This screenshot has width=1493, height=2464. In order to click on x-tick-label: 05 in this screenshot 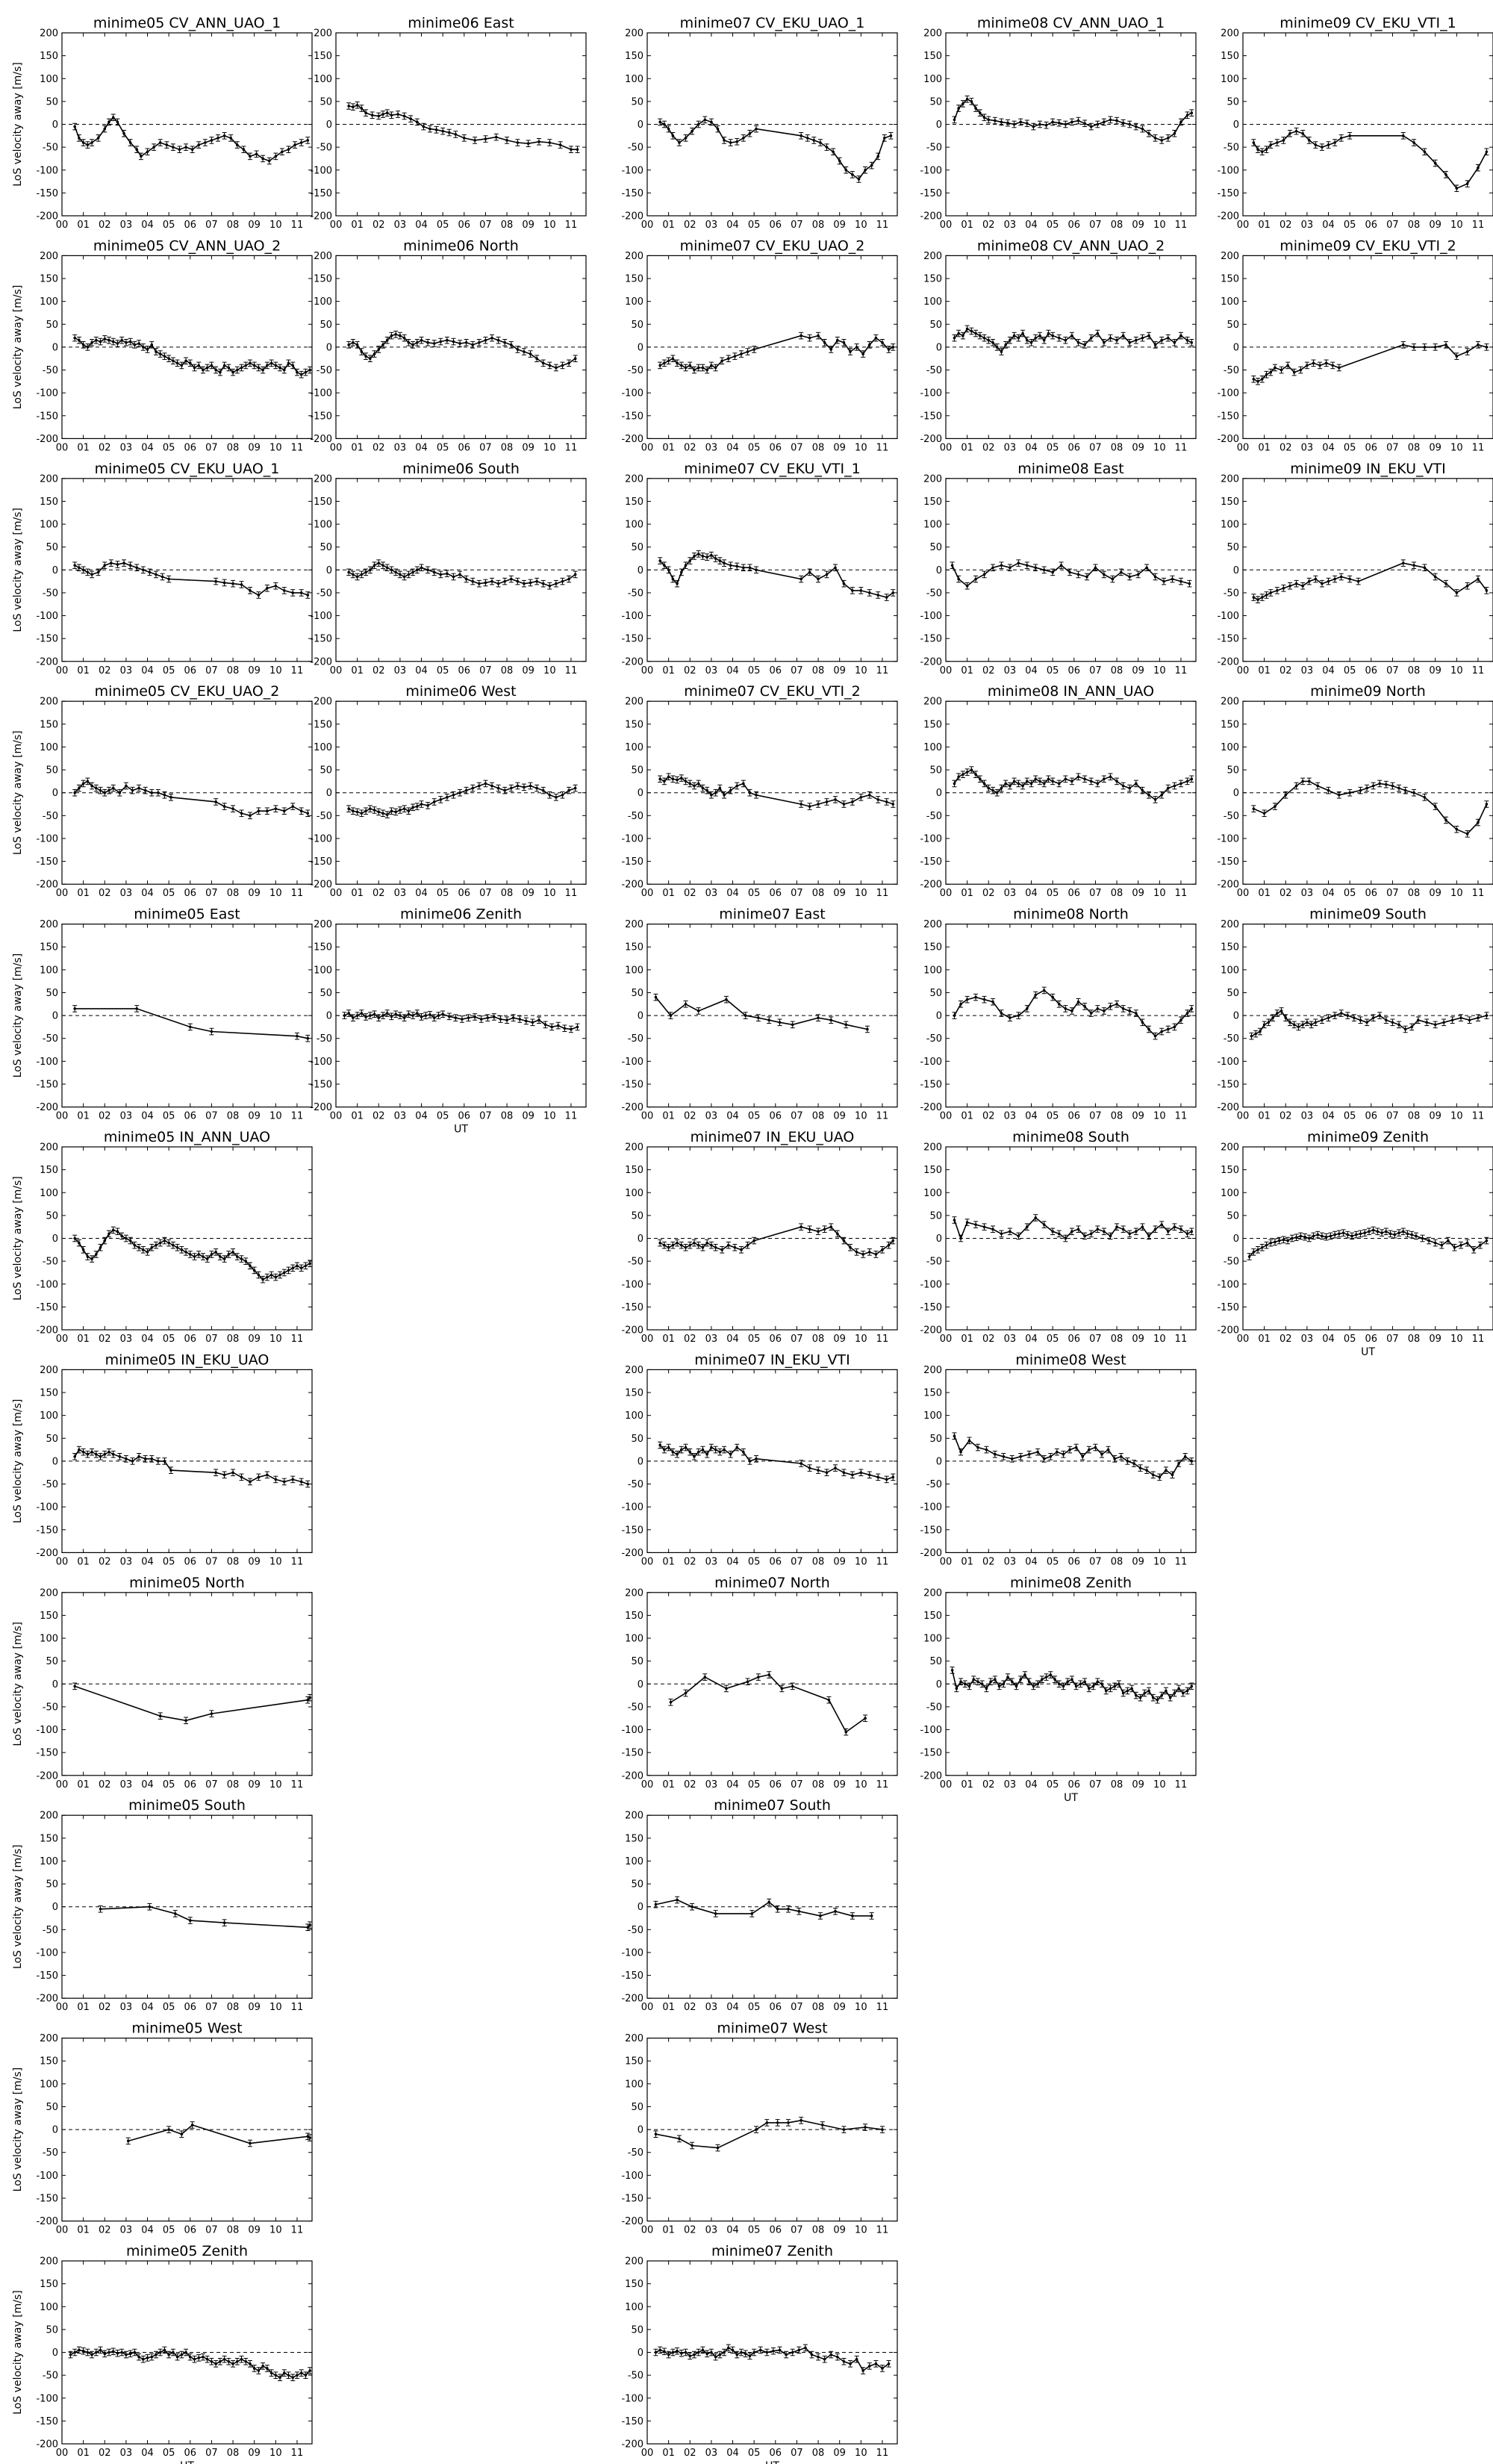, I will do `click(169, 670)`.